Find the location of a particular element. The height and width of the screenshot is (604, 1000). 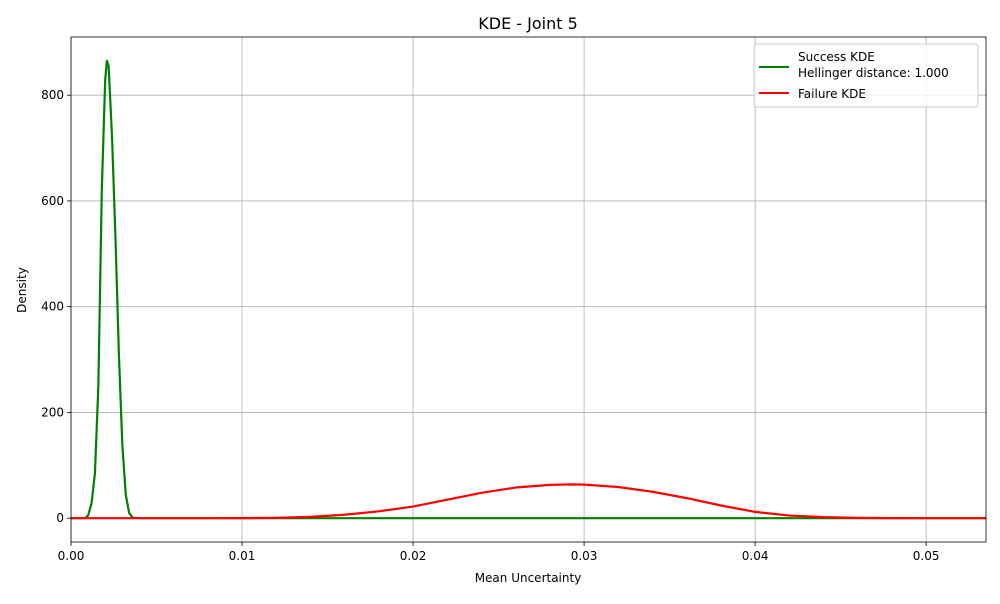

x-tick-label: 0.00 is located at coordinates (71, 556).